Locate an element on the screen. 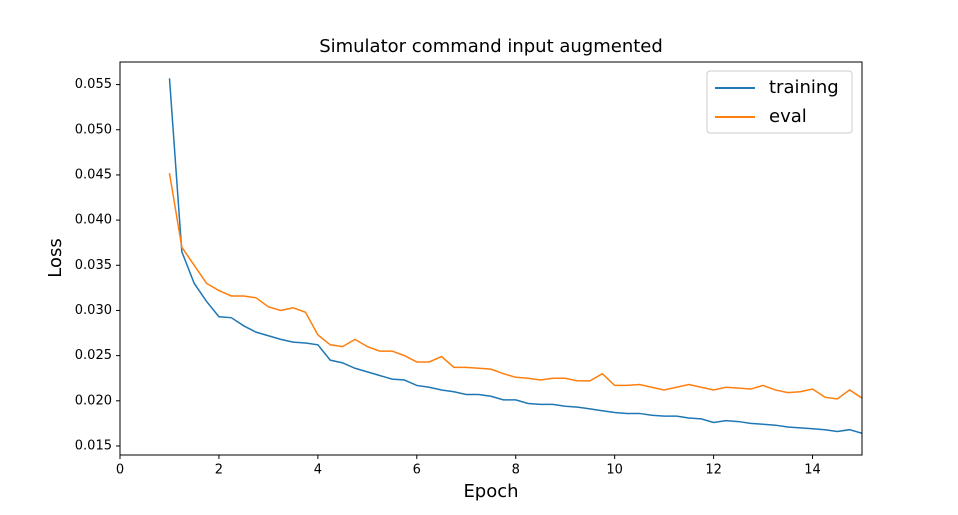 The image size is (958, 515). y-tick-label: 0.040 is located at coordinates (93, 220).